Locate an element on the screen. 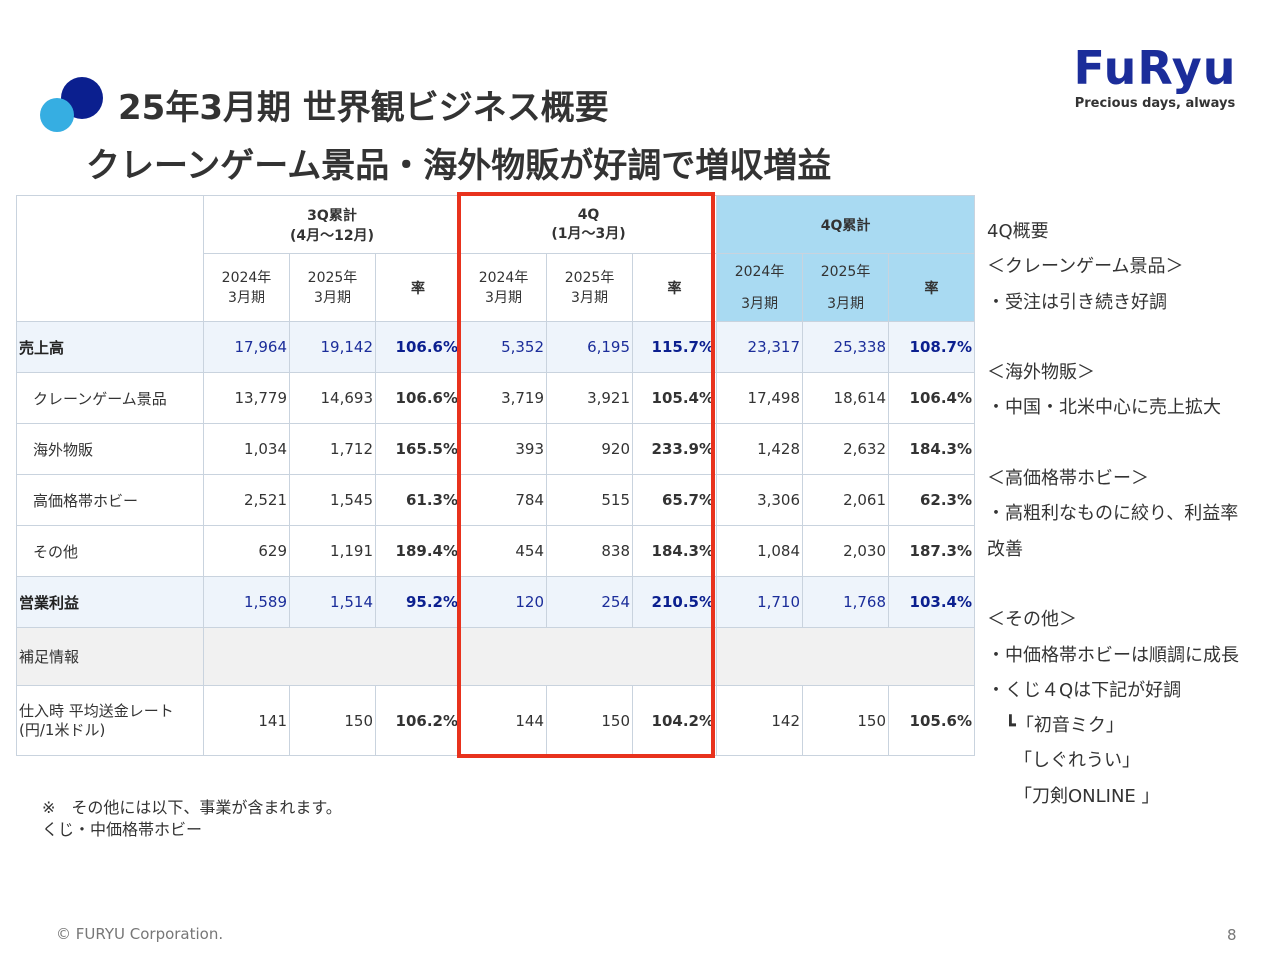 The image size is (1280, 960). cell: 1,514 is located at coordinates (332, 602).